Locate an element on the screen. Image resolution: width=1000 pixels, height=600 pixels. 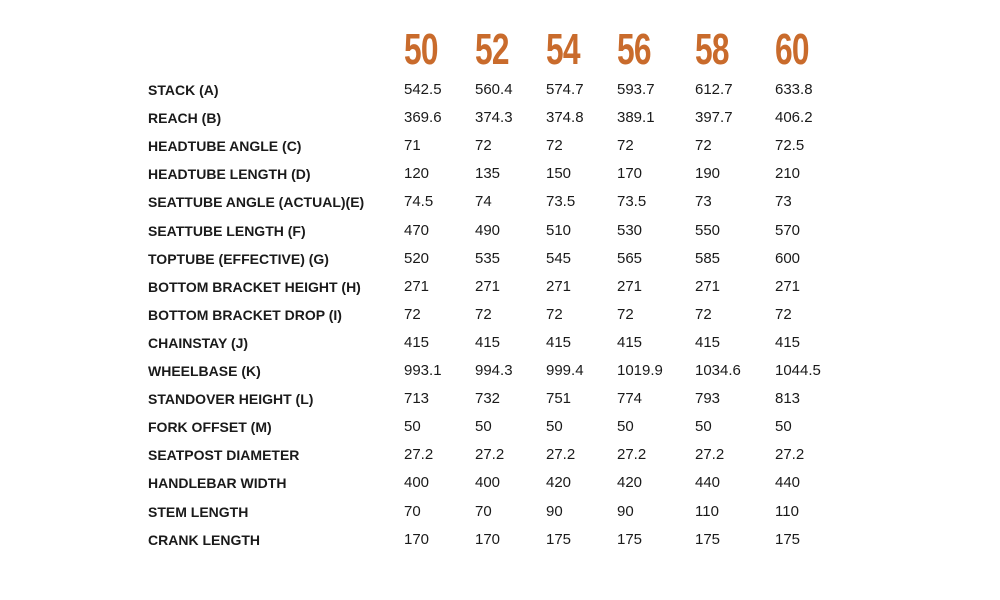
row-label: TOPTUBE (EFFECTIVE) (G) is located at coordinates (238, 258).